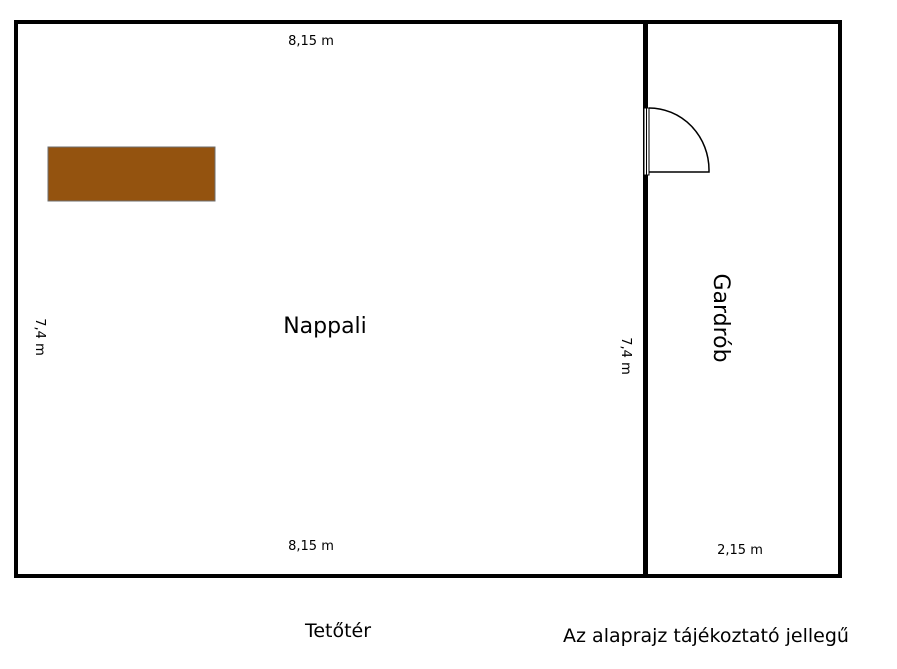  What do you see at coordinates (679, 140) in the screenshot?
I see `door-swing-arc` at bounding box center [679, 140].